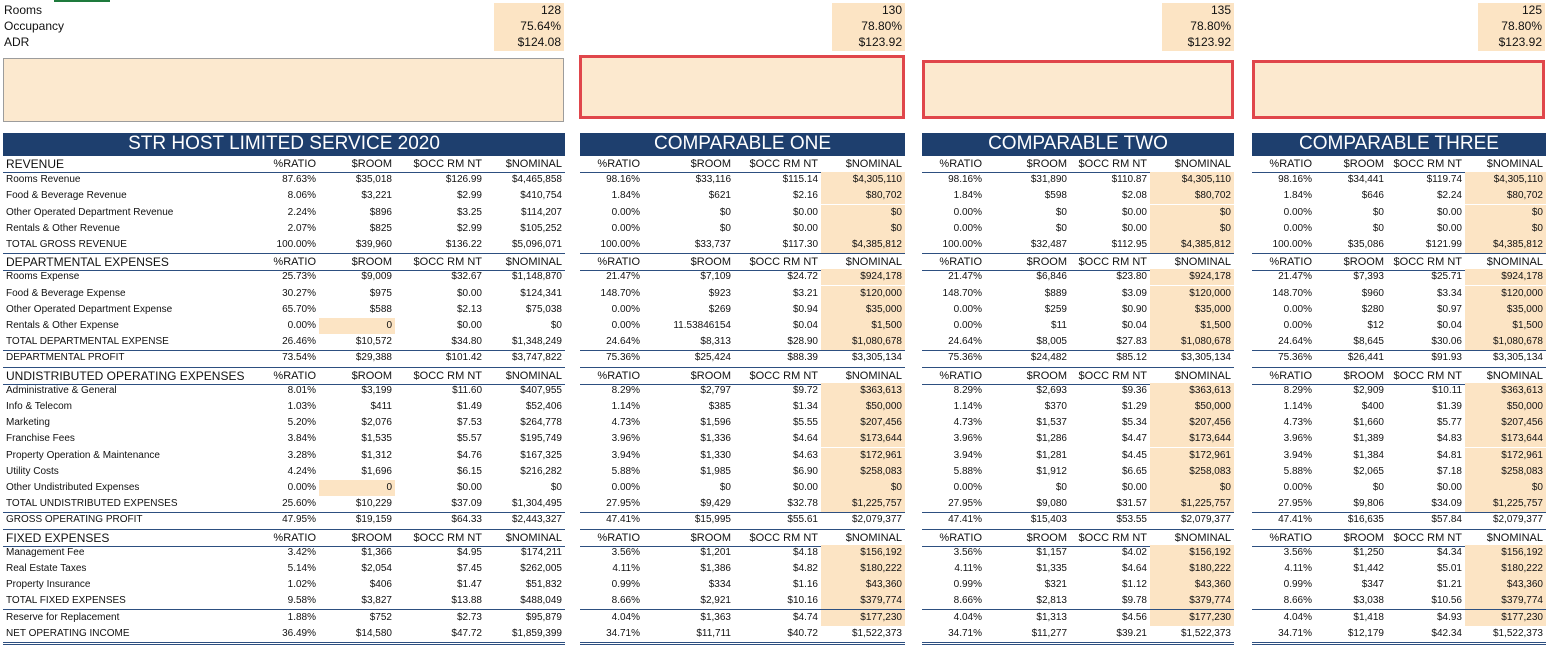 Image resolution: width=1549 pixels, height=658 pixels. What do you see at coordinates (529, 27) in the screenshot?
I see `summary-value: 75.64%` at bounding box center [529, 27].